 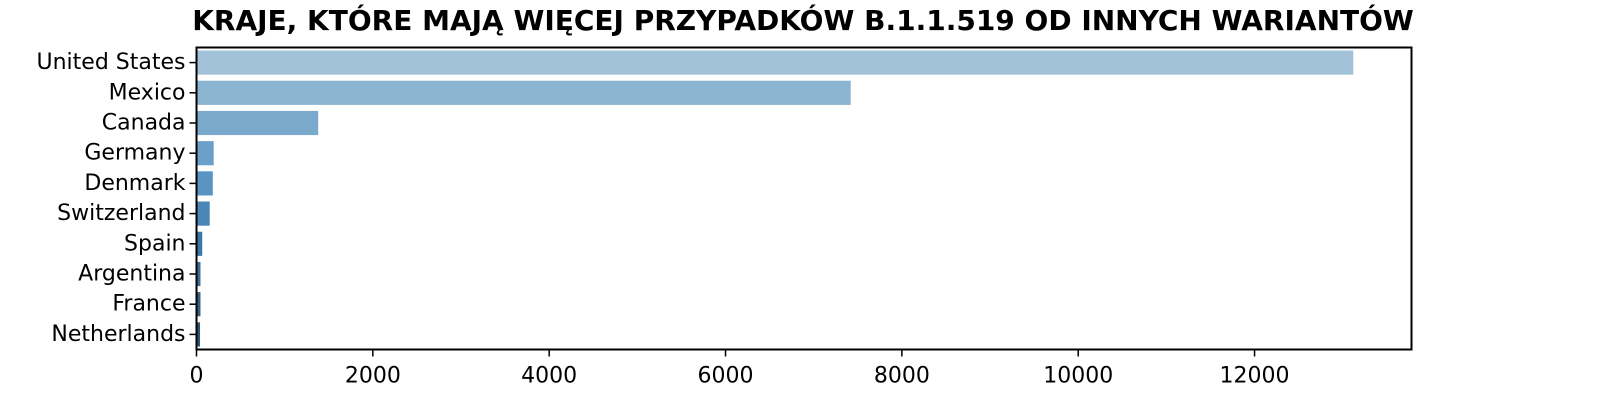 What do you see at coordinates (726, 376) in the screenshot?
I see `x-tick-label: 6000` at bounding box center [726, 376].